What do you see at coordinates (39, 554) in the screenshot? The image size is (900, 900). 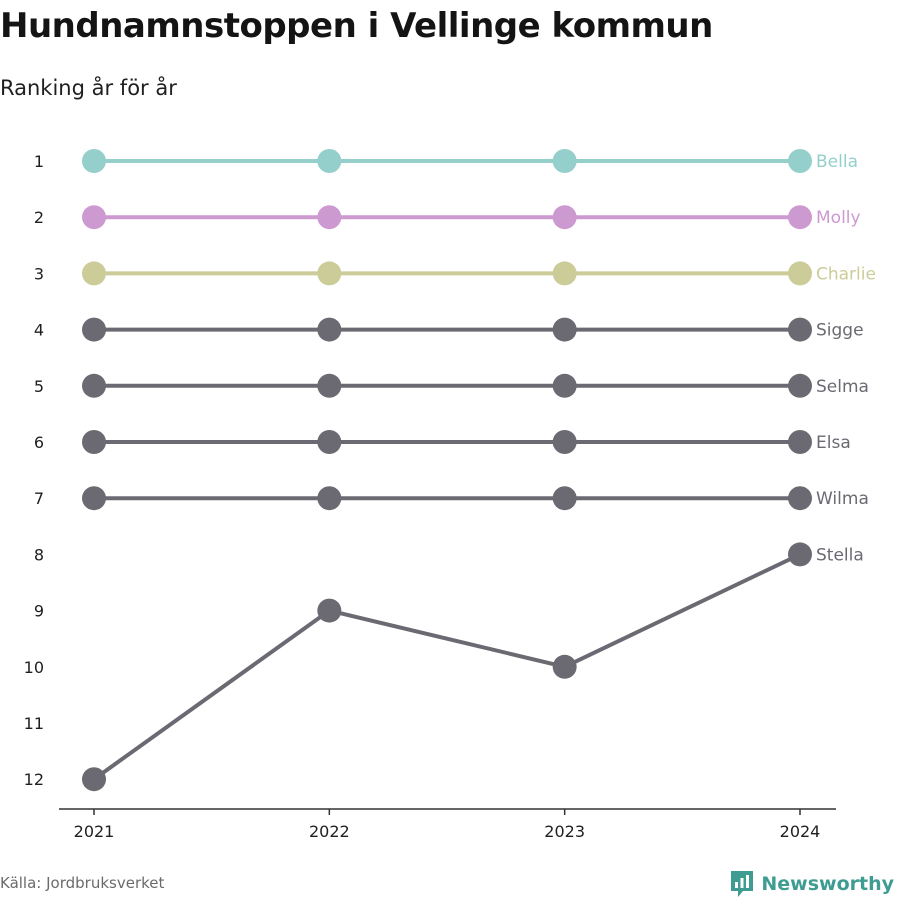 I see `y-tick-label: 8` at bounding box center [39, 554].